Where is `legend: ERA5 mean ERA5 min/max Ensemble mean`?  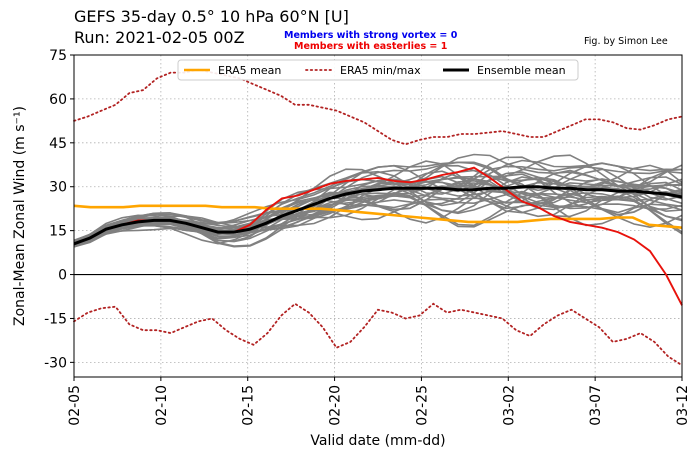
legend: ERA5 mean ERA5 min/max Ensemble mean is located at coordinates (378, 70).